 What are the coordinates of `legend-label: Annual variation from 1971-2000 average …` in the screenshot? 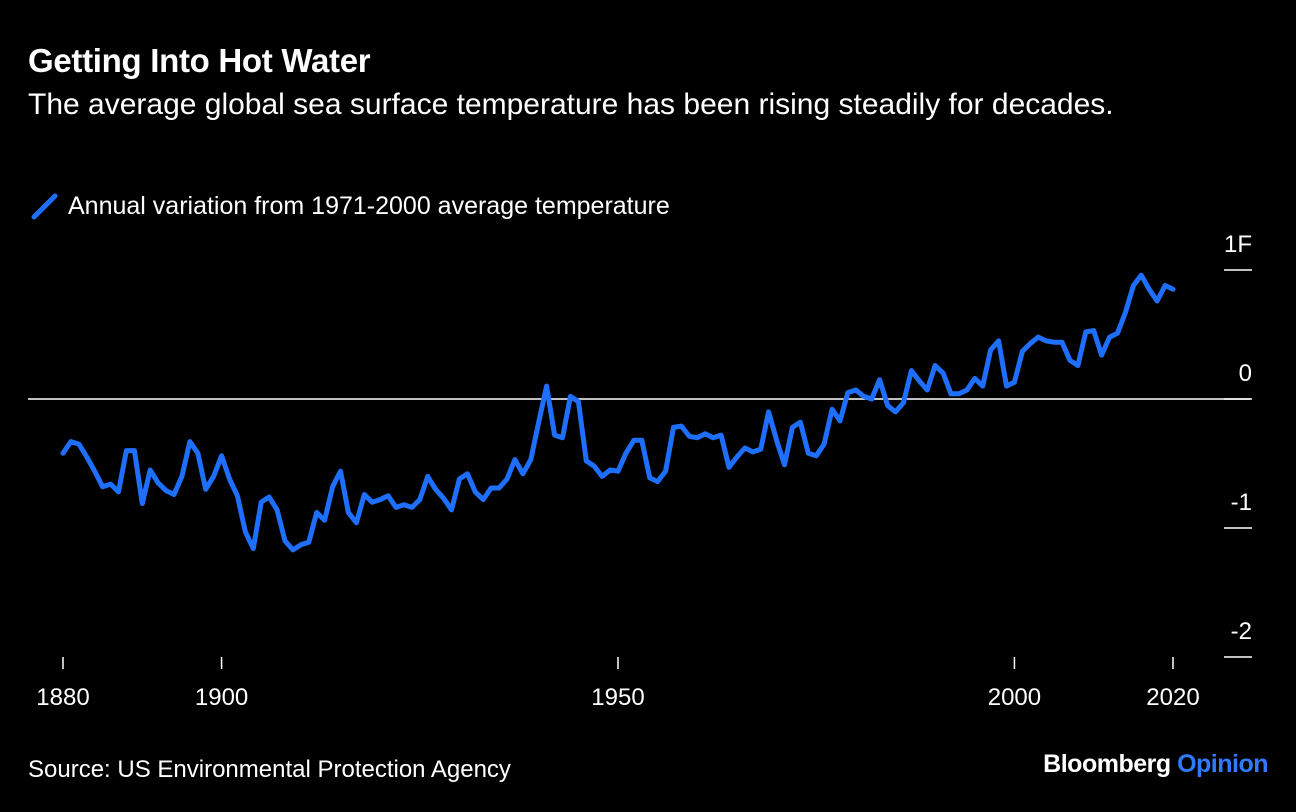 It's located at (369, 205).